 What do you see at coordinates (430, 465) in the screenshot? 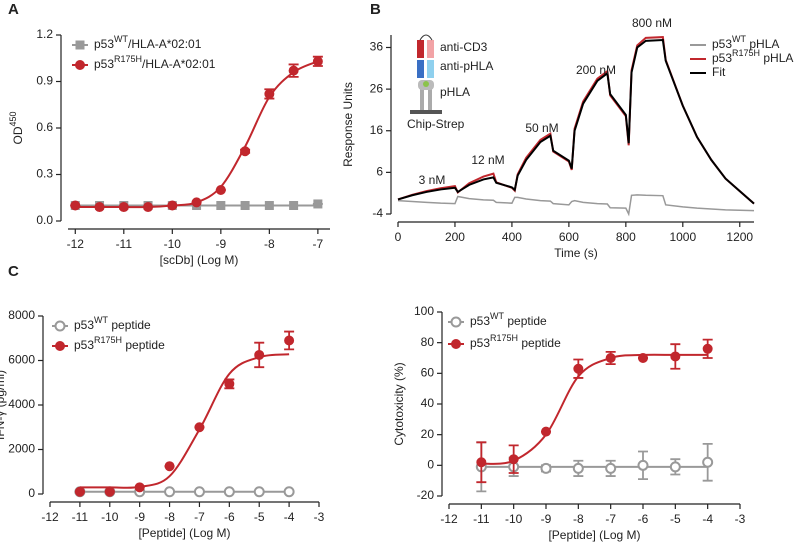
I see `y-tick-label: 0` at bounding box center [430, 465].